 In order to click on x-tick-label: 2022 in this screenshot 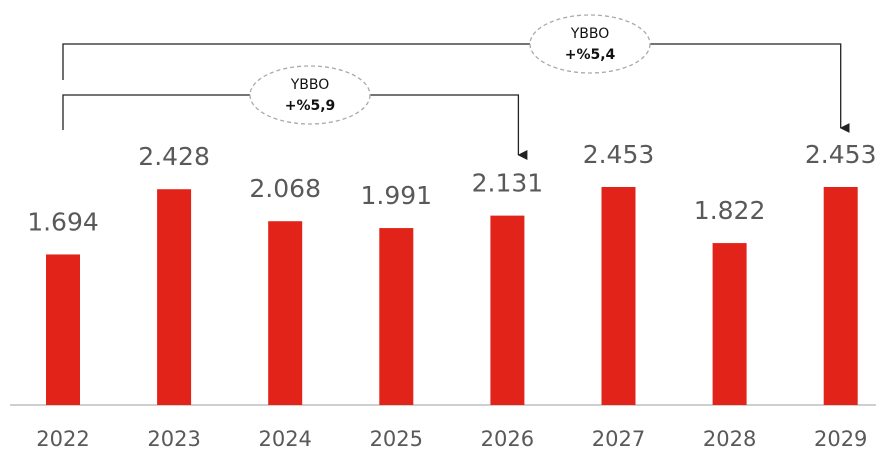, I will do `click(62, 439)`.